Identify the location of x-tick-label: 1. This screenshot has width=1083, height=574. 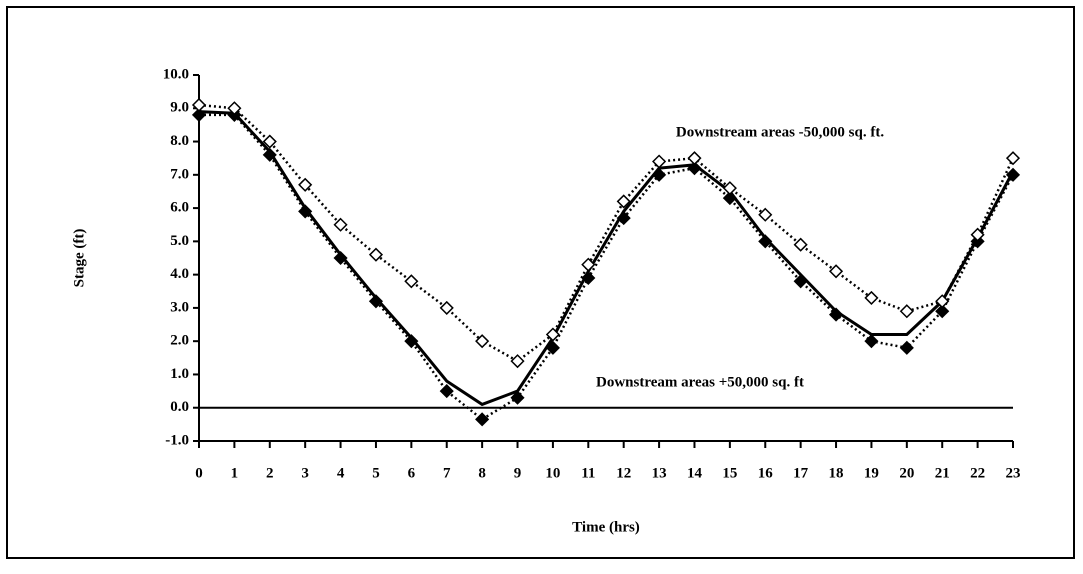
(235, 473).